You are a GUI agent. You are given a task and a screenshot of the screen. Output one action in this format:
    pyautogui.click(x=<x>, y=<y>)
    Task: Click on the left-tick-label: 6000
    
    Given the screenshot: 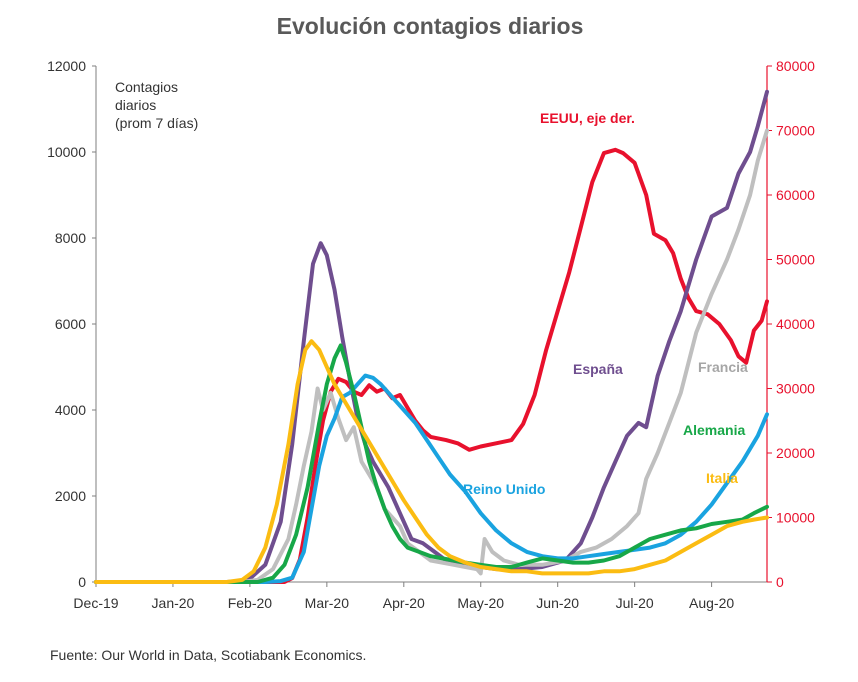 What is the action you would take?
    pyautogui.click(x=70, y=324)
    